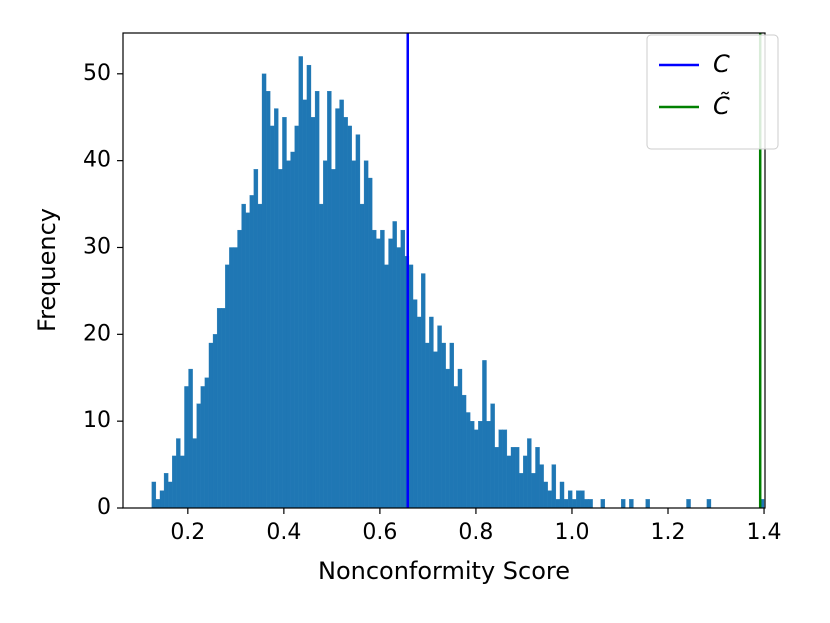 The width and height of the screenshot is (830, 623). What do you see at coordinates (97, 246) in the screenshot?
I see `y-tick-label: 30` at bounding box center [97, 246].